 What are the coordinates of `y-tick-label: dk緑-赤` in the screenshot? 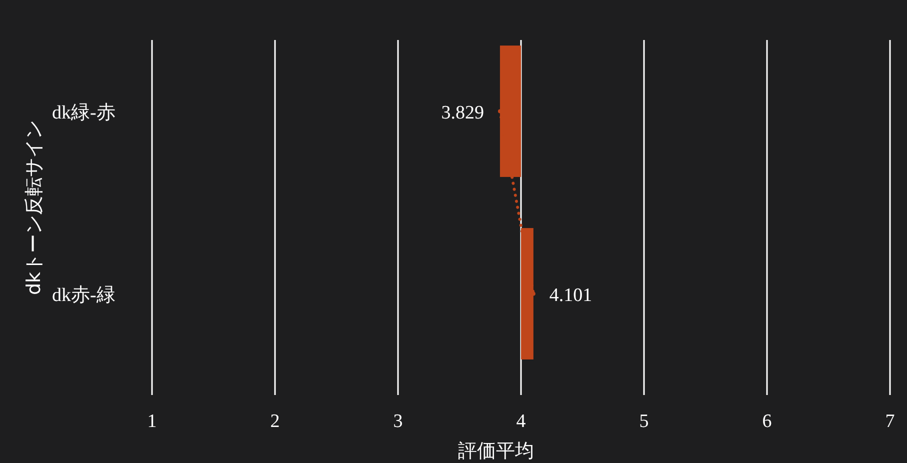 It's located at (84, 113).